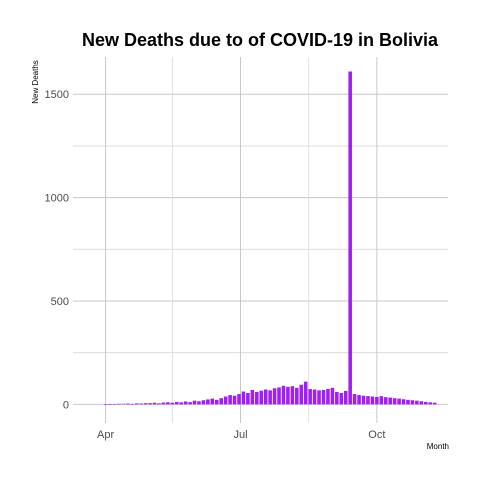 The width and height of the screenshot is (480, 480). I want to click on x-tick-label: Jul, so click(240, 435).